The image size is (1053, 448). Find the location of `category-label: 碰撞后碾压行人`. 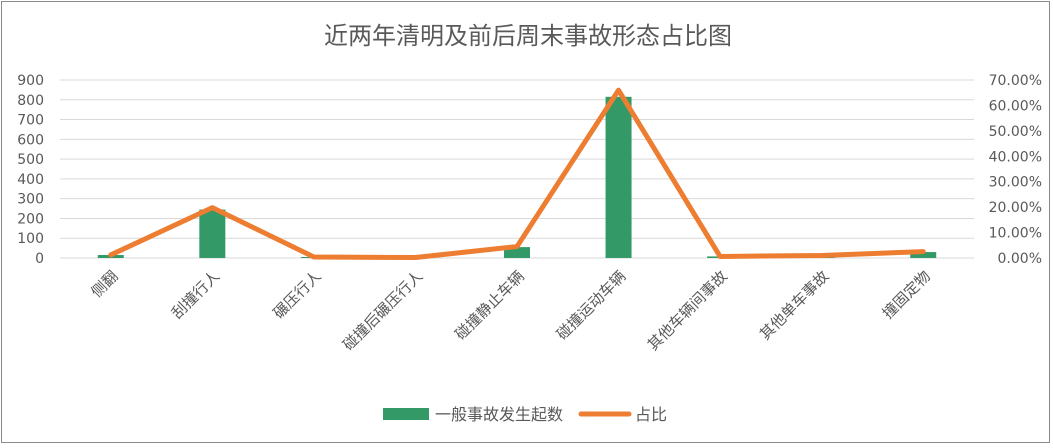

category-label: 碰撞后碾压行人 is located at coordinates (382, 310).